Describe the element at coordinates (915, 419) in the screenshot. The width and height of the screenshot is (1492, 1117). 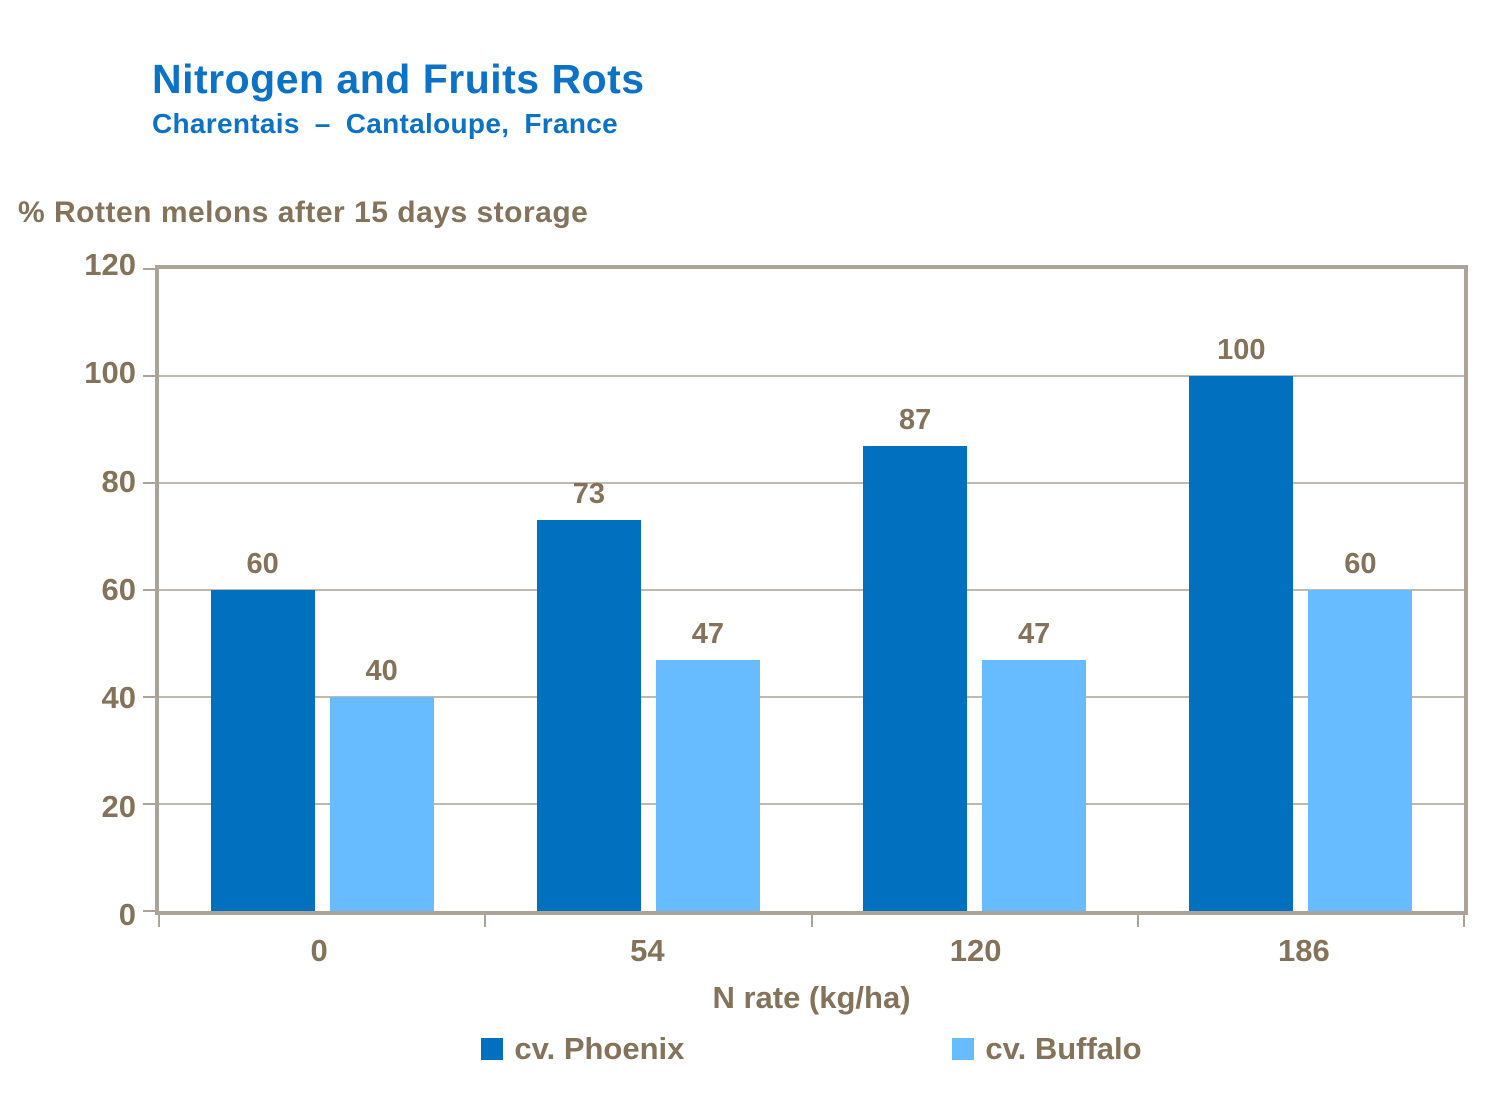
I see `data-label-cv-phoenix-120: 87` at that location.